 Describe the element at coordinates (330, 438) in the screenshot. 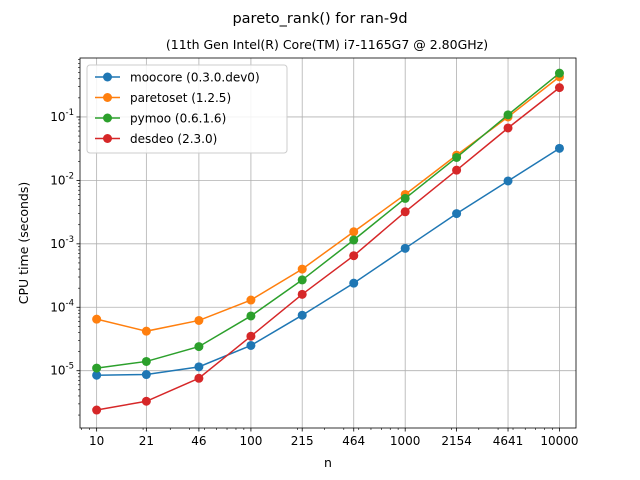

I see `x-axis: 10 21 46 100 215 464 1000 2154 4641 10000` at that location.